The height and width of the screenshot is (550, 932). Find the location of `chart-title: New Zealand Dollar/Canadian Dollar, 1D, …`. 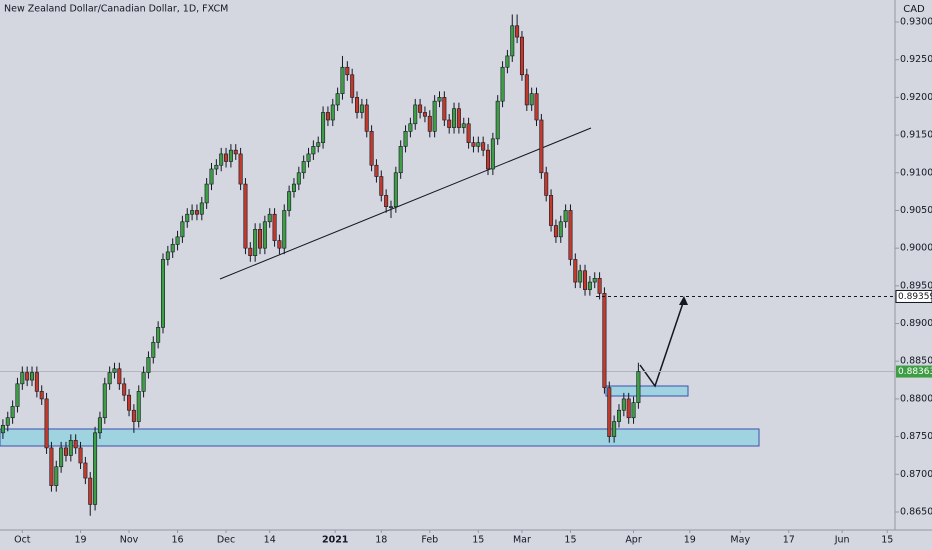

chart-title: New Zealand Dollar/Canadian Dollar, 1D, … is located at coordinates (116, 9).